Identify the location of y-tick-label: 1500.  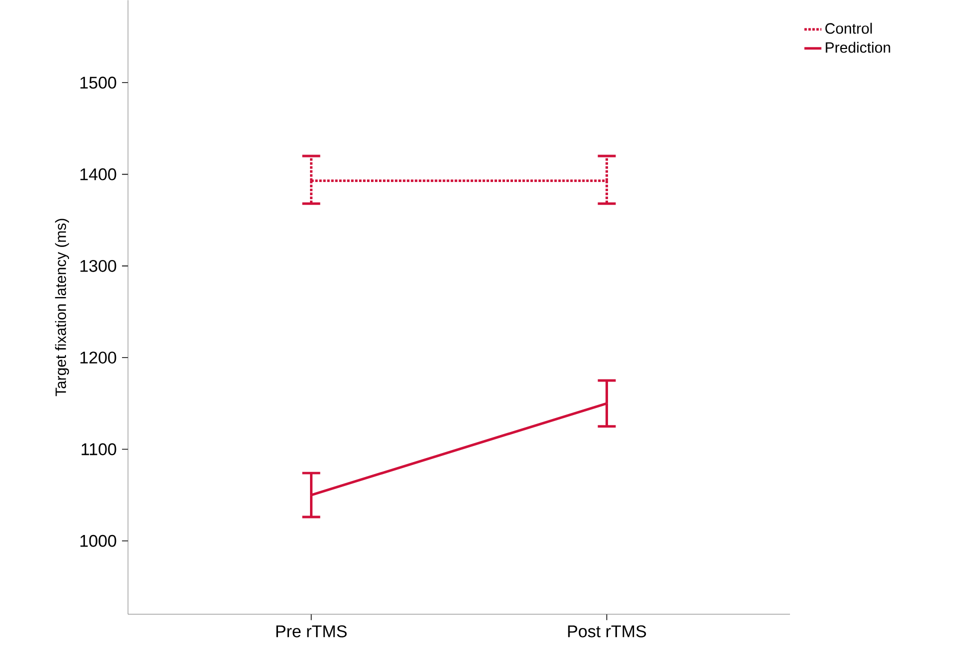
(98, 82).